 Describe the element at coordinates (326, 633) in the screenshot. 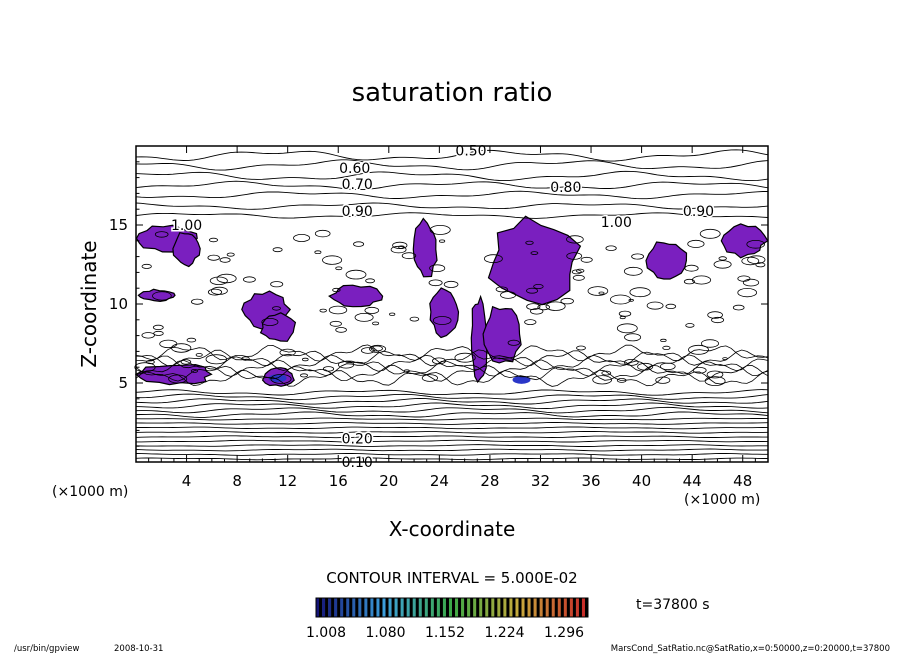

I see `colorbar-tick-label: 1.008` at that location.